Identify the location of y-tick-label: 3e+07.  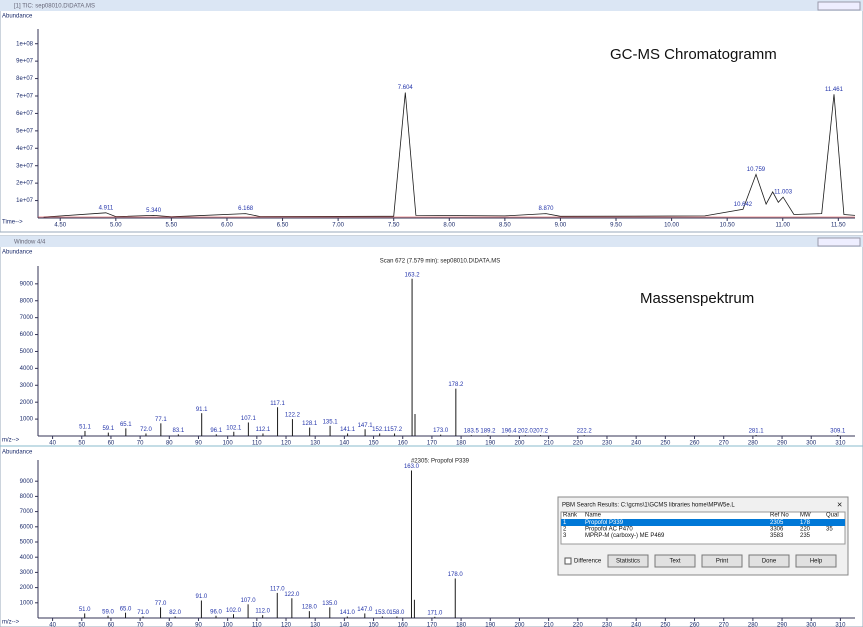
(25, 166).